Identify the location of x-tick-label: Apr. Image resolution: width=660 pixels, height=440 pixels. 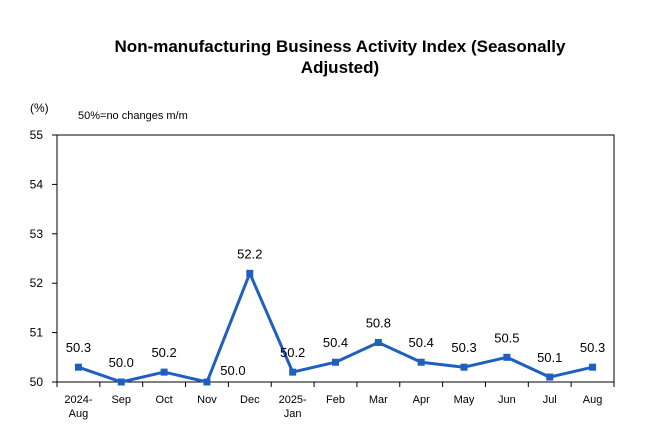
(421, 400).